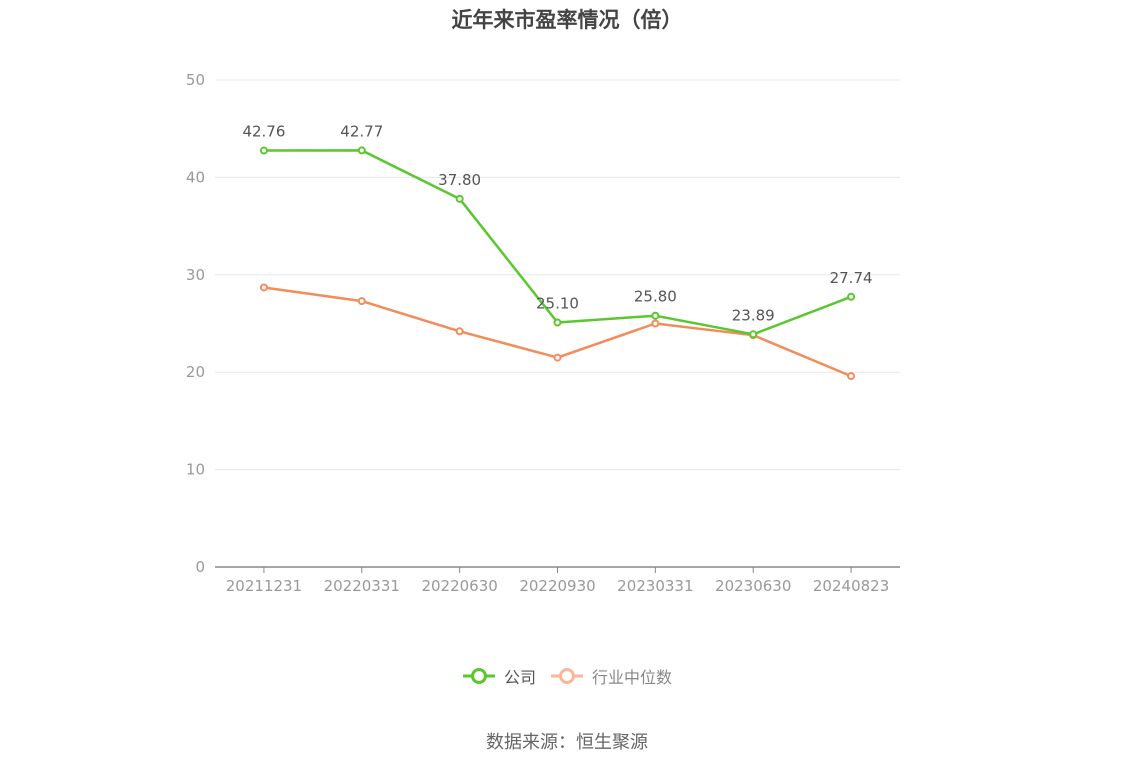  I want to click on data-label: 27.74, so click(851, 278).